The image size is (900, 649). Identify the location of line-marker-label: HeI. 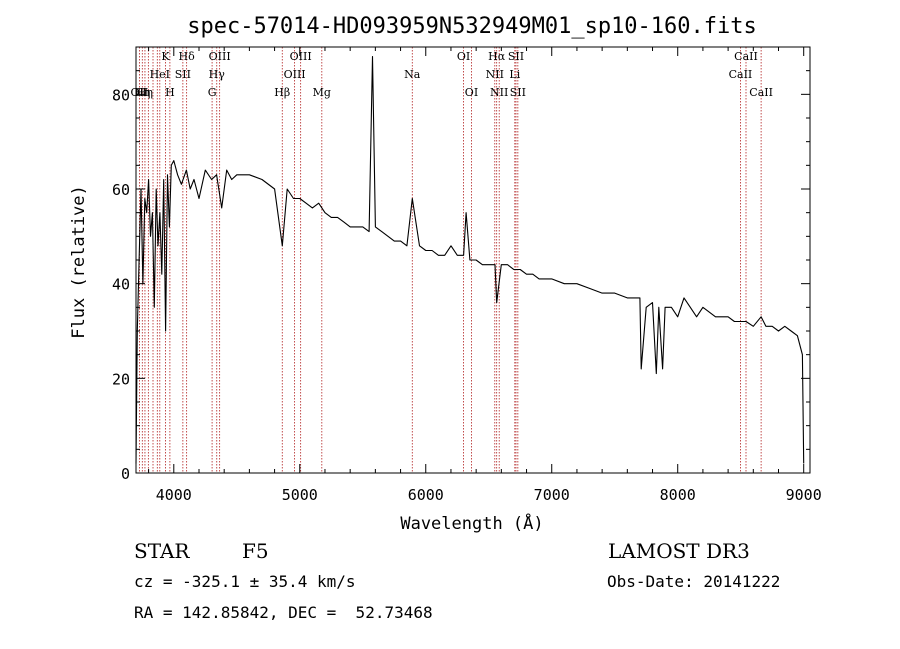
(160, 74).